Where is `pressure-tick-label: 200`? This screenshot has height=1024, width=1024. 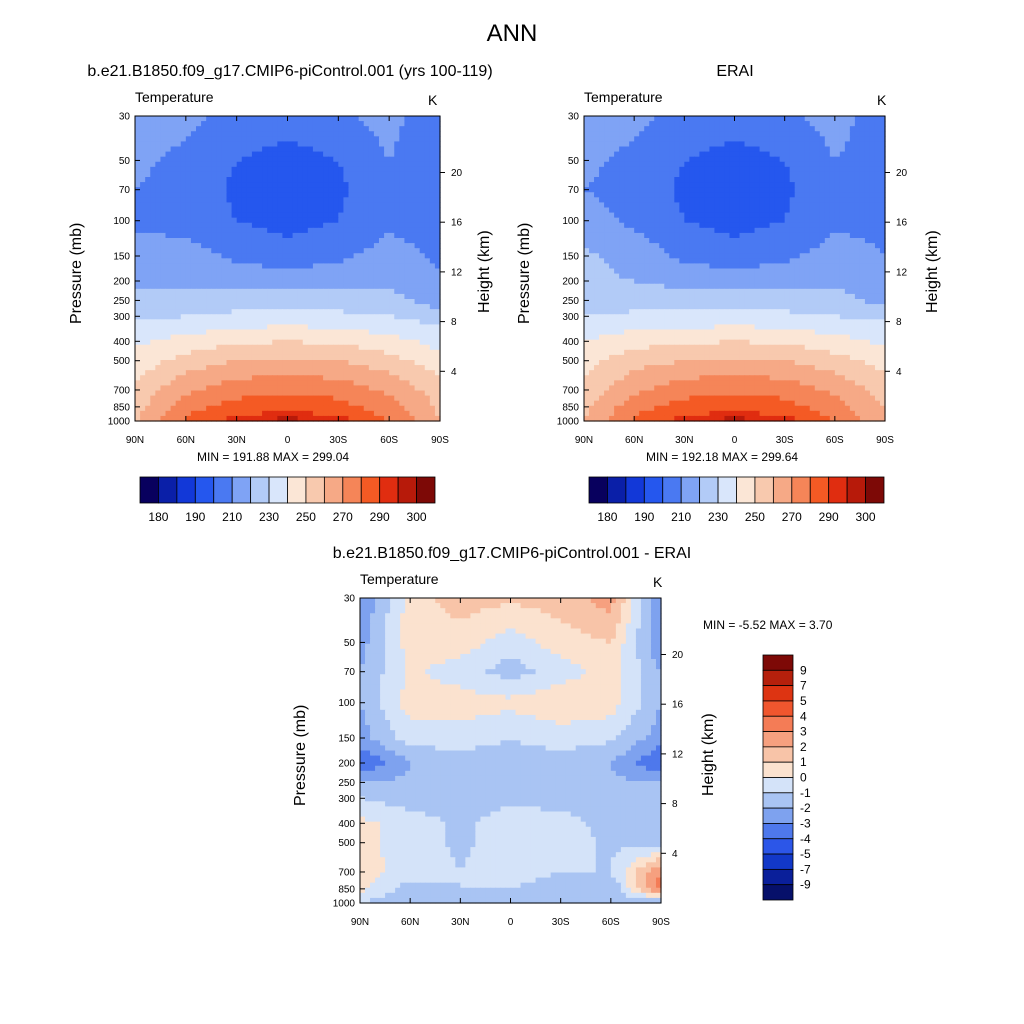 pressure-tick-label: 200 is located at coordinates (121, 282).